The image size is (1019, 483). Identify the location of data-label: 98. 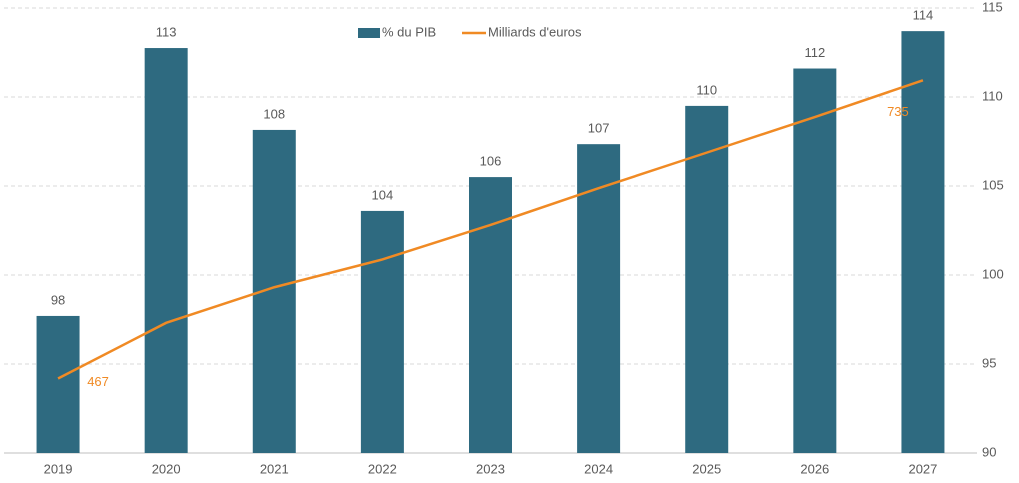
(58, 299).